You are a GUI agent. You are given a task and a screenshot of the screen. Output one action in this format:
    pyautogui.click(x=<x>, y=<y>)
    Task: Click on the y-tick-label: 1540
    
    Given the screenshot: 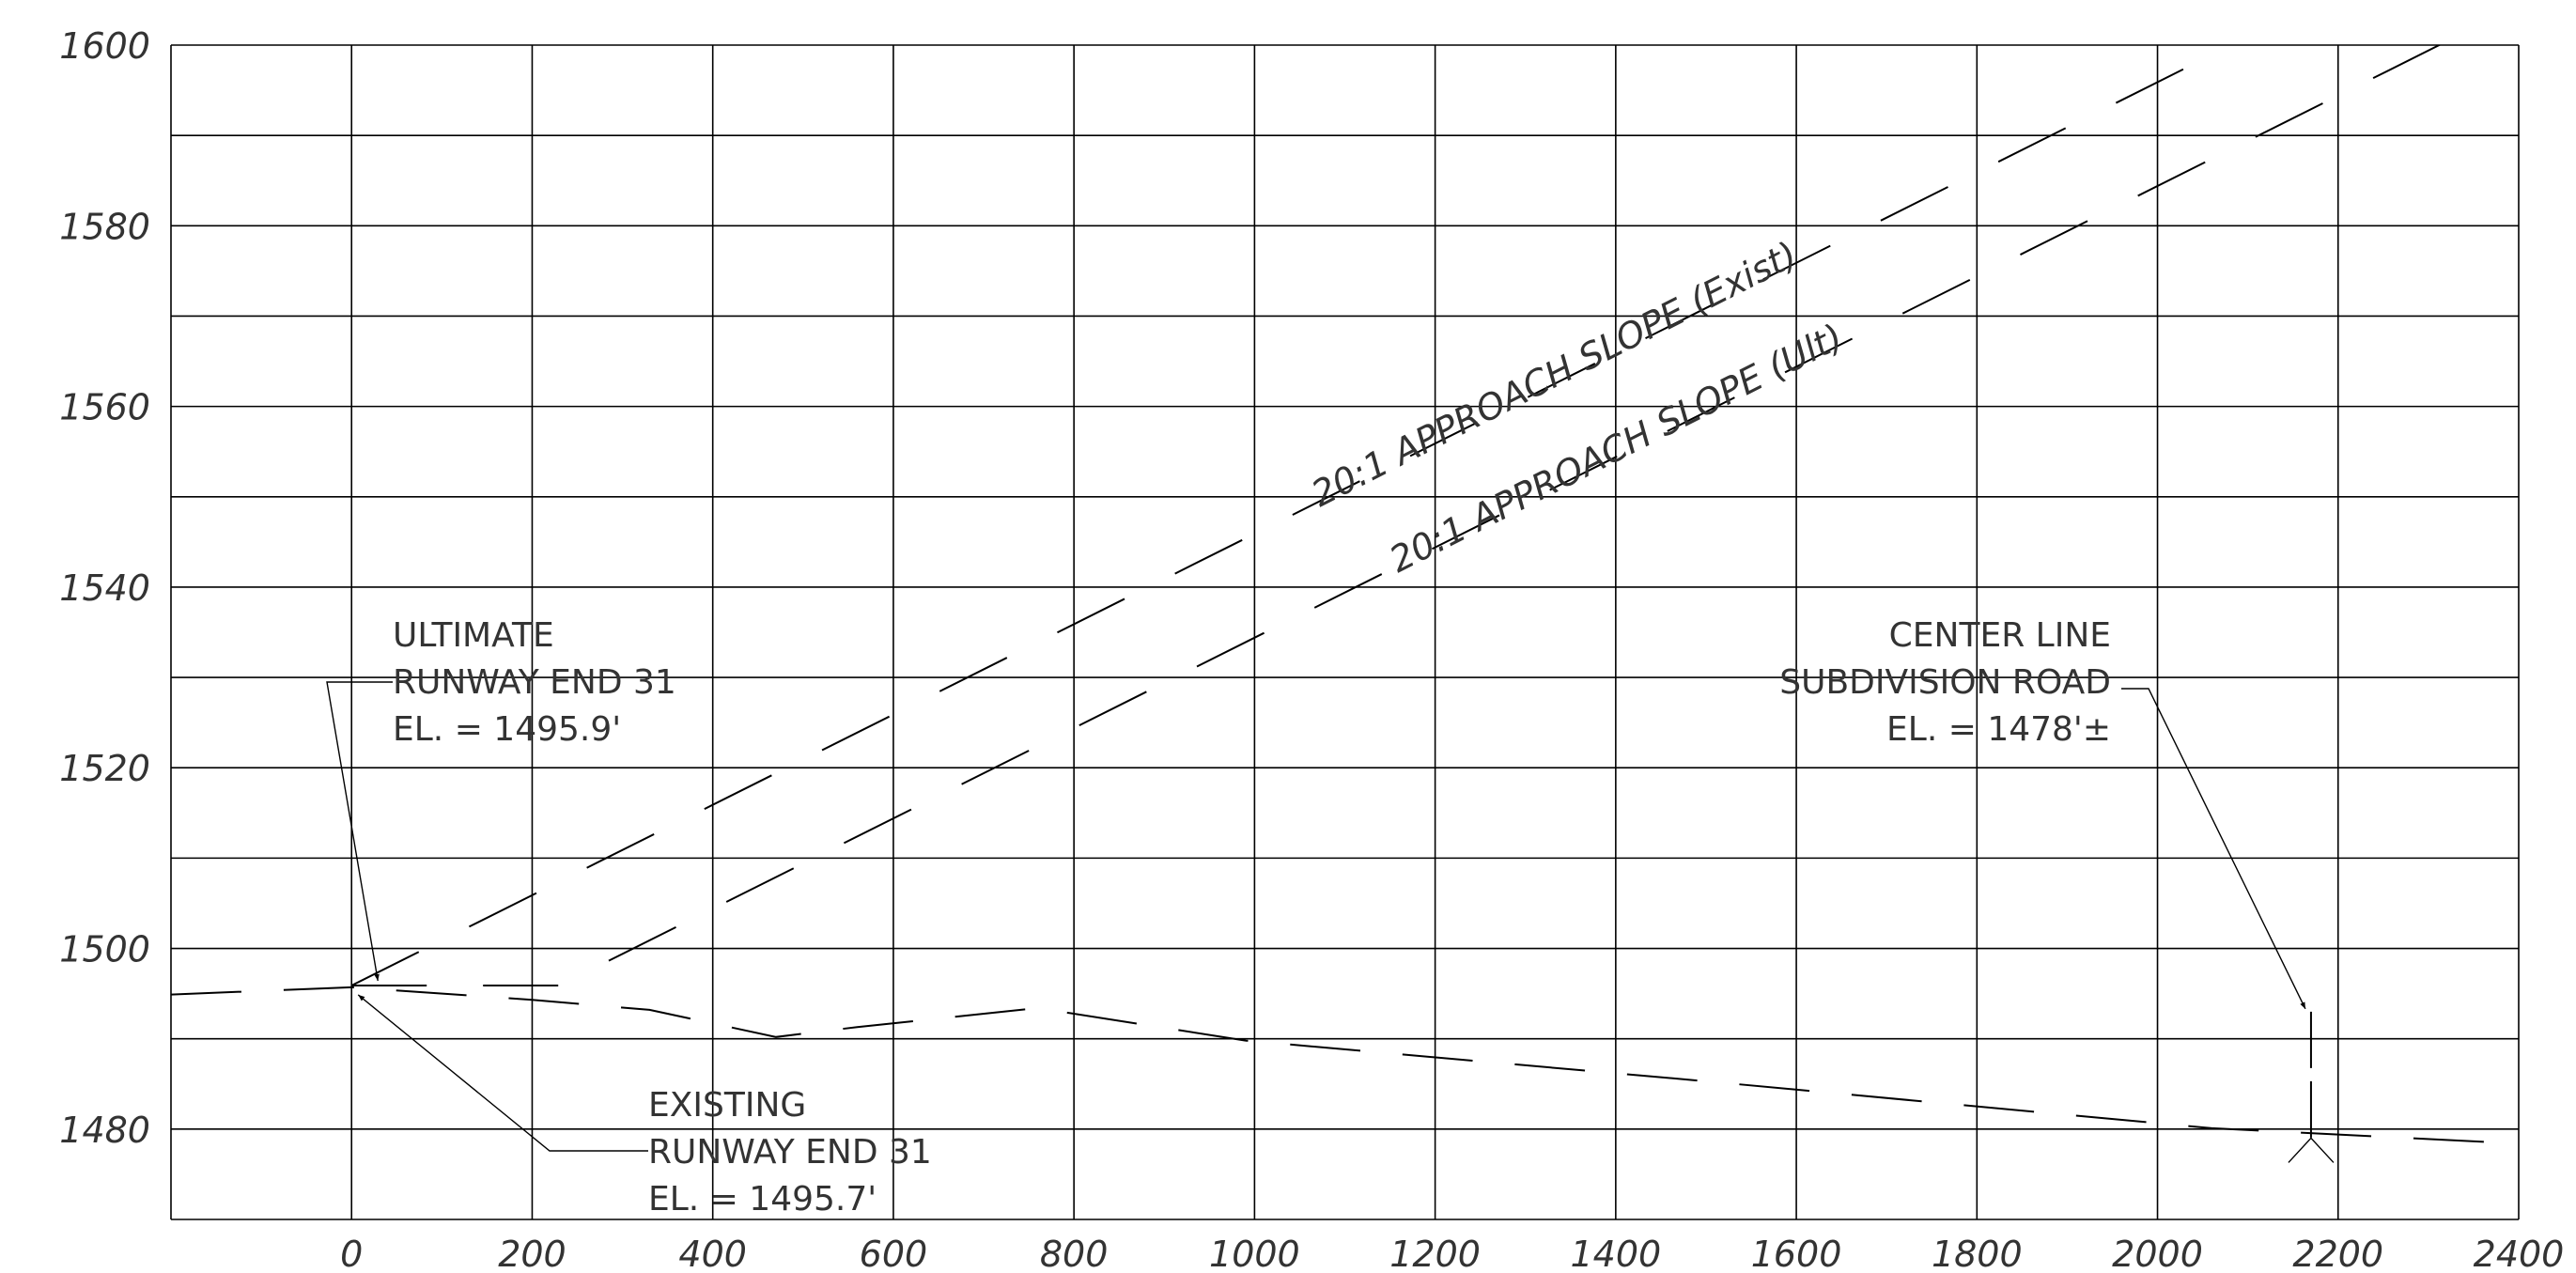 What is the action you would take?
    pyautogui.click(x=104, y=588)
    